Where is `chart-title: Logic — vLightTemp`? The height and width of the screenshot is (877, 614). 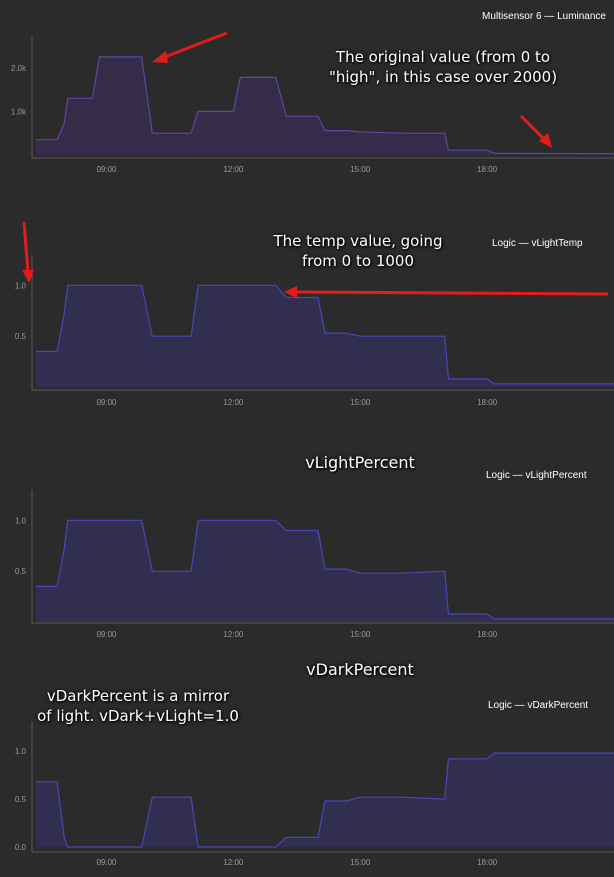 chart-title: Logic — vLightTemp is located at coordinates (537, 243).